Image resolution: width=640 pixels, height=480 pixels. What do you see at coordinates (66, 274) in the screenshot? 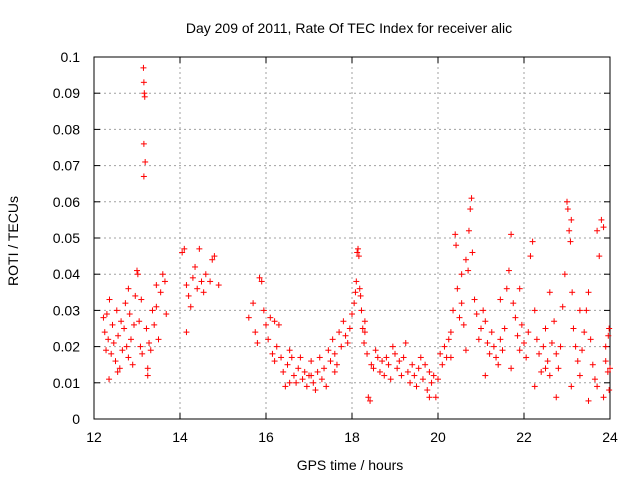
I see `y-tick-label: 0.04` at bounding box center [66, 274].